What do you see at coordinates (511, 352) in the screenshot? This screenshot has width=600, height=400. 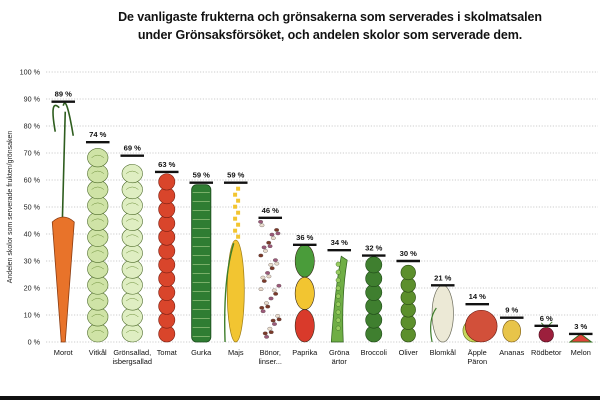 I see `category-label: Ananas` at bounding box center [511, 352].